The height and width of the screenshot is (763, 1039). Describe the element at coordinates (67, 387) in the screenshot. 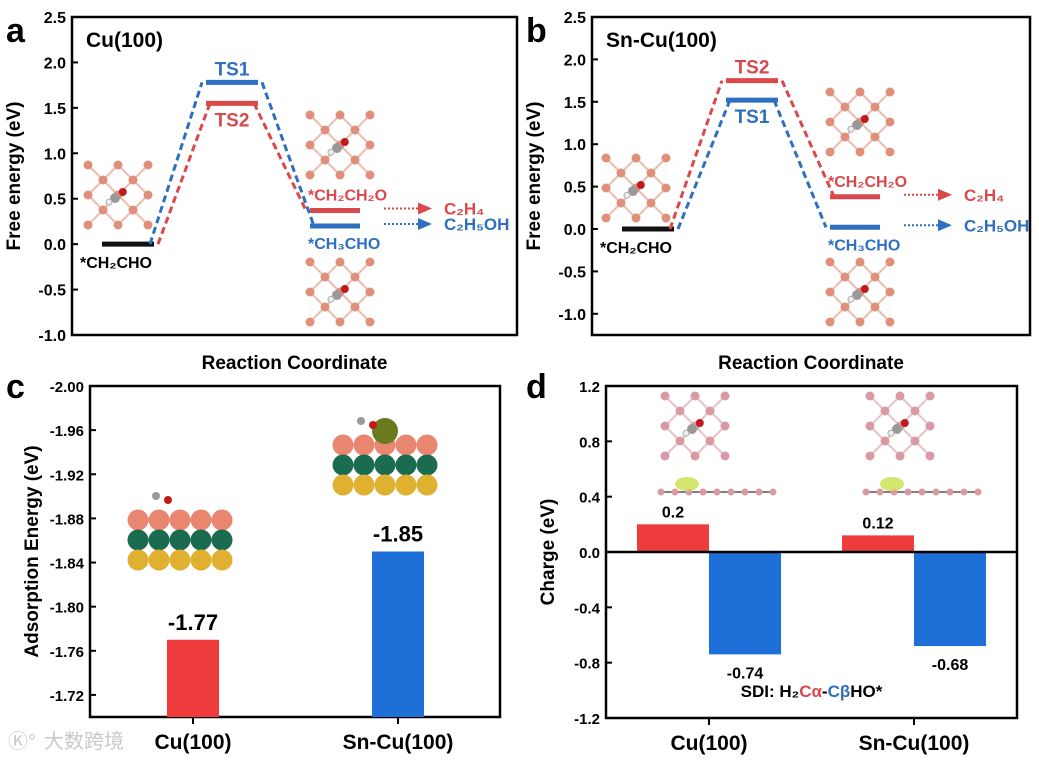

I see `y-tick-label: -2.00` at that location.